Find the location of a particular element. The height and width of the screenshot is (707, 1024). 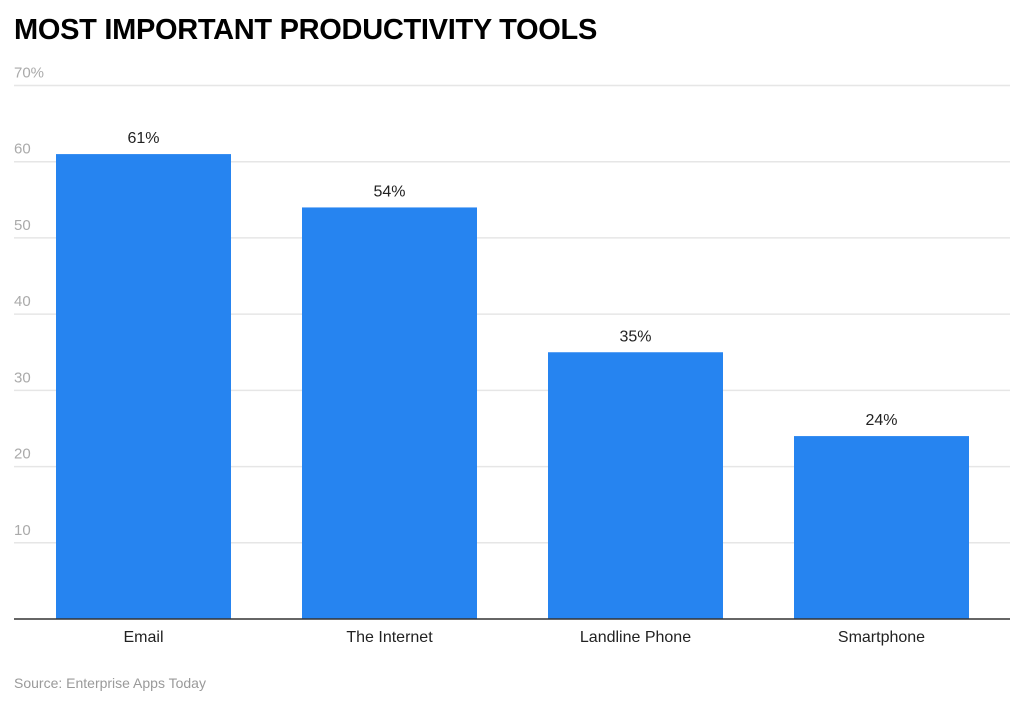

x-tick-label: The Internet is located at coordinates (389, 637).